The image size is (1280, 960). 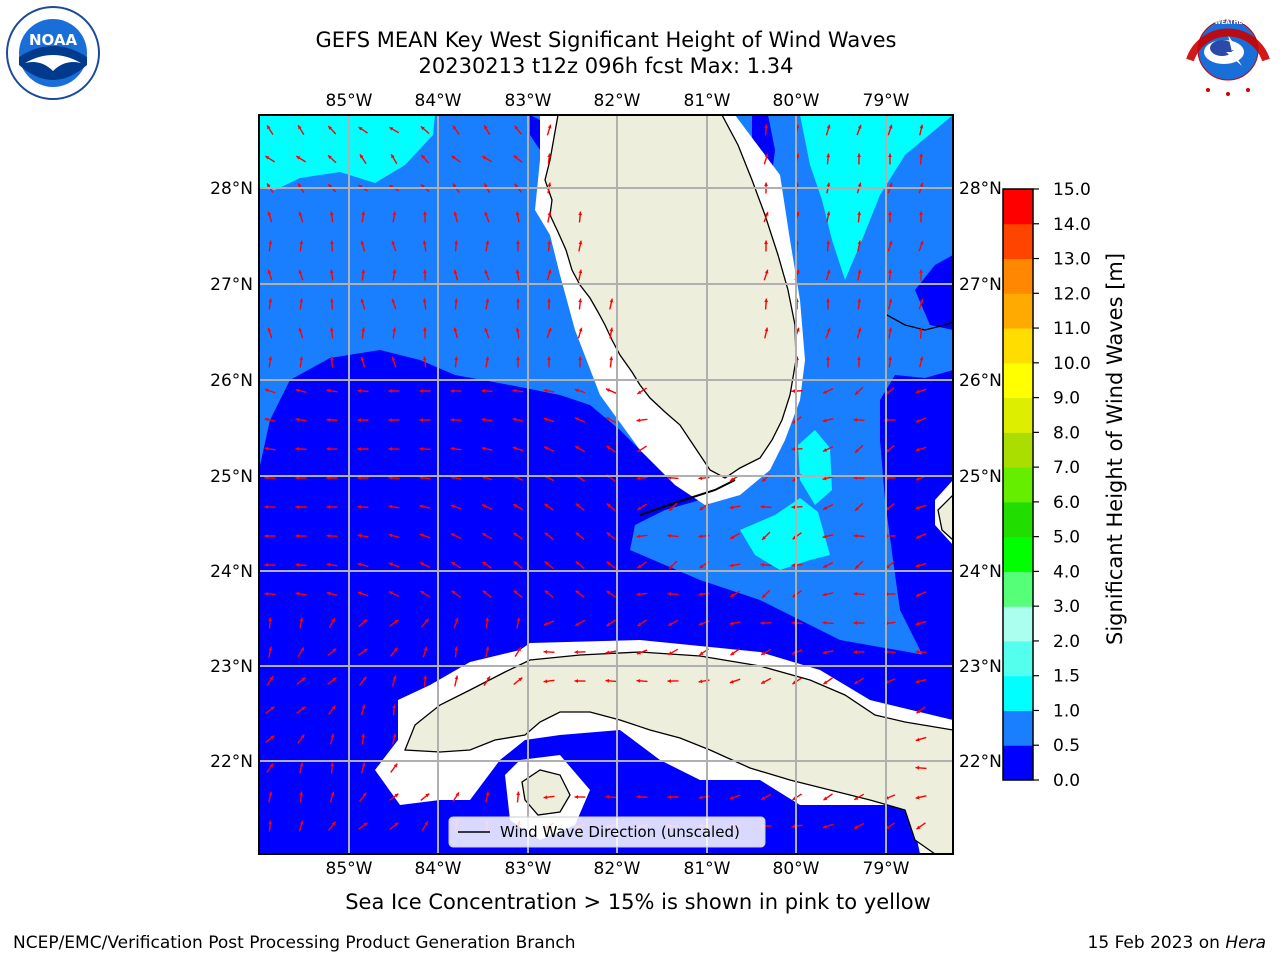 What do you see at coordinates (916, 525) in the screenshot?
I see `deep-east` at bounding box center [916, 525].